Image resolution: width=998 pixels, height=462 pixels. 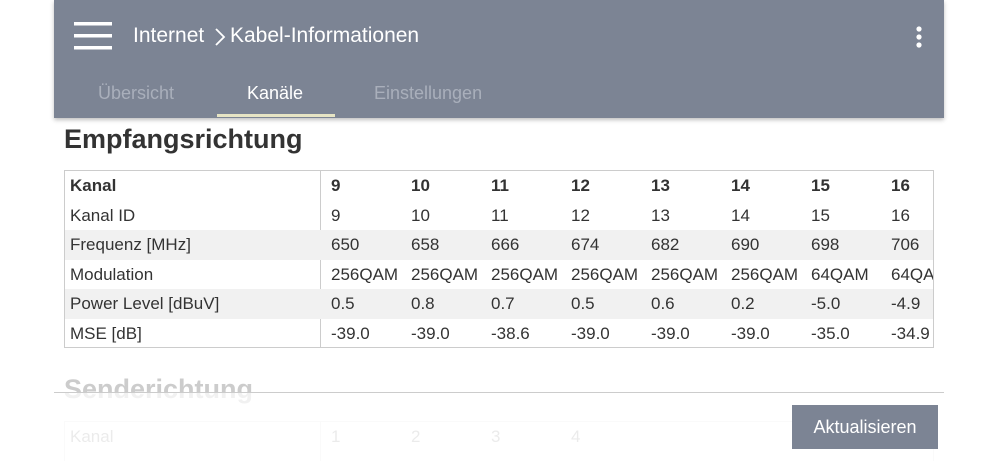 I want to click on table-row: Kanal ID 9 10 11 12 13 14 15 16, so click(x=499, y=216).